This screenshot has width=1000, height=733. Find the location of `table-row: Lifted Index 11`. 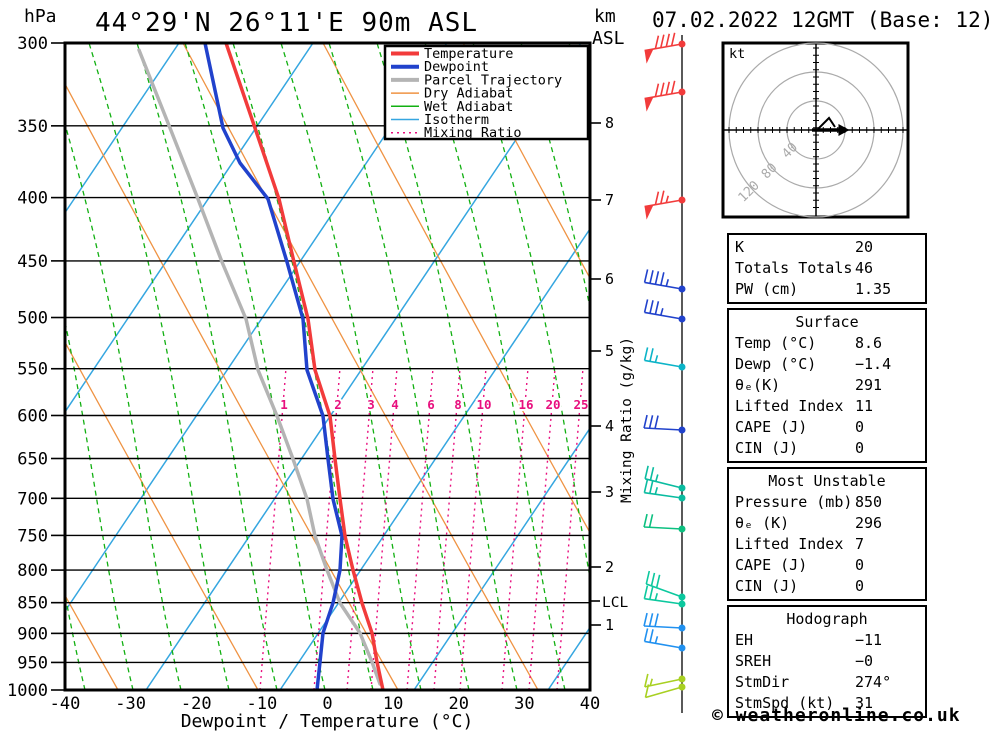

table-row: Lifted Index 11 is located at coordinates (827, 406).